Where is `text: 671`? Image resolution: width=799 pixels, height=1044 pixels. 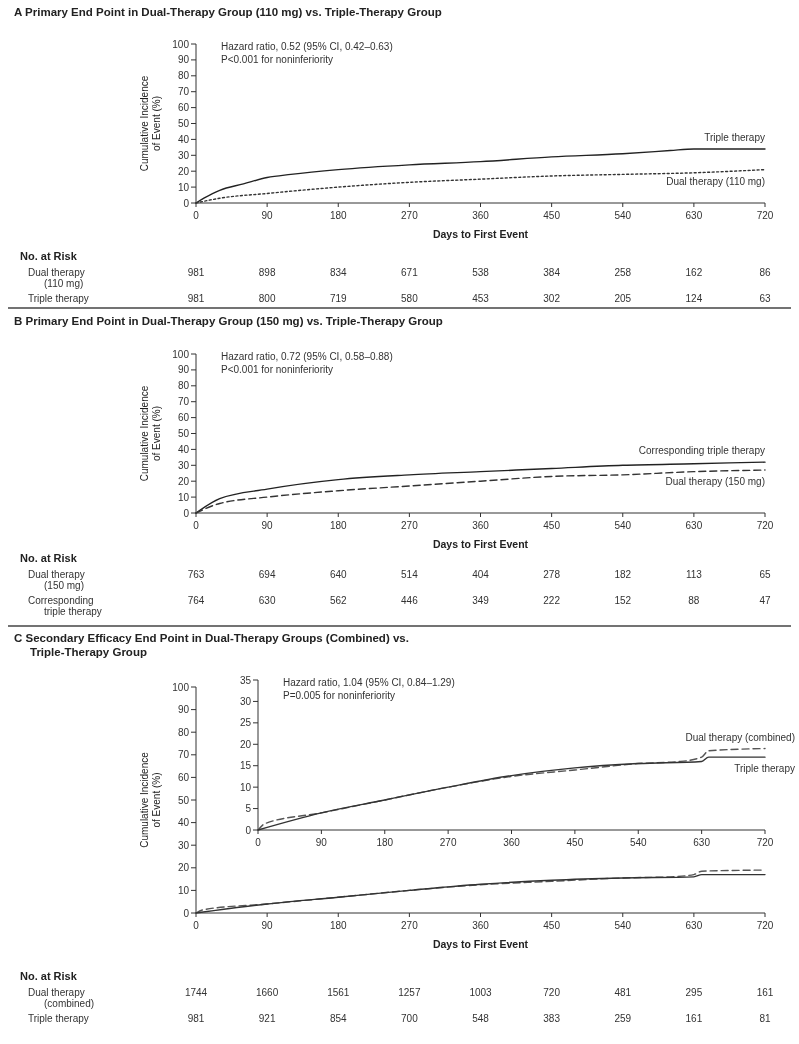
text: 671 is located at coordinates (410, 272).